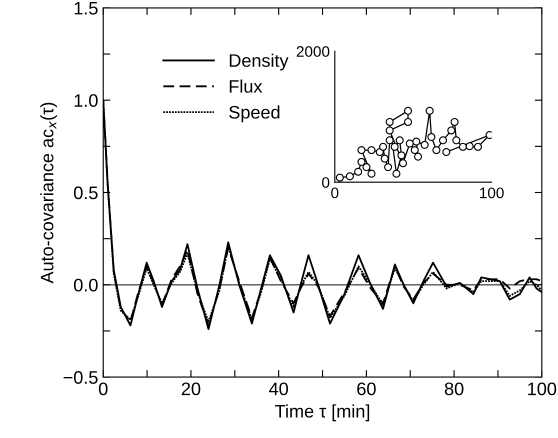 The image size is (558, 438). I want to click on y-tick-label: 0.0, so click(86, 285).